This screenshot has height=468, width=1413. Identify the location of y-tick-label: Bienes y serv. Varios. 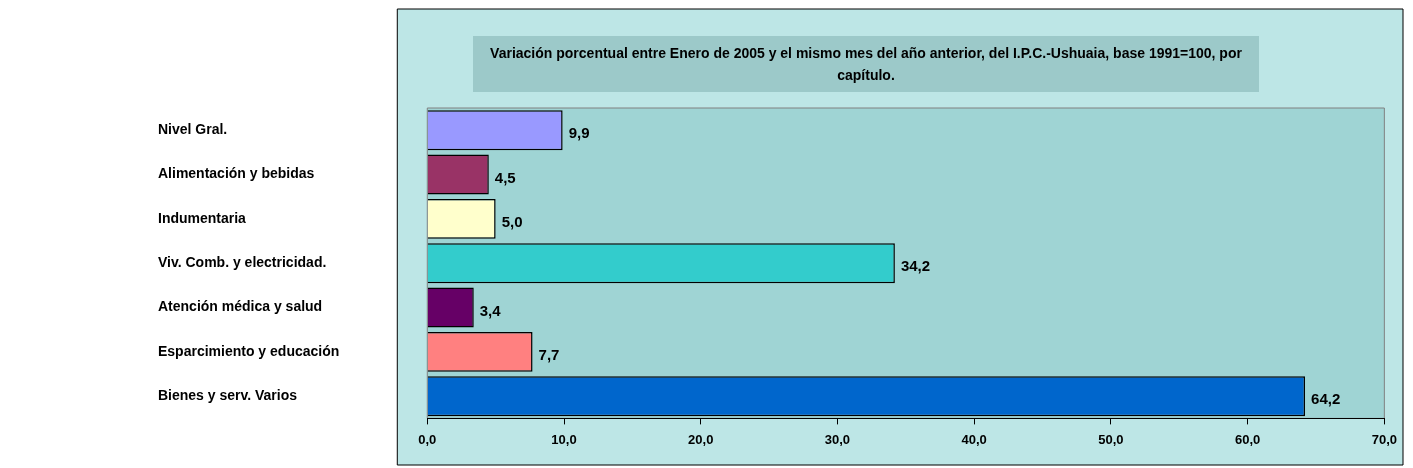
(228, 395).